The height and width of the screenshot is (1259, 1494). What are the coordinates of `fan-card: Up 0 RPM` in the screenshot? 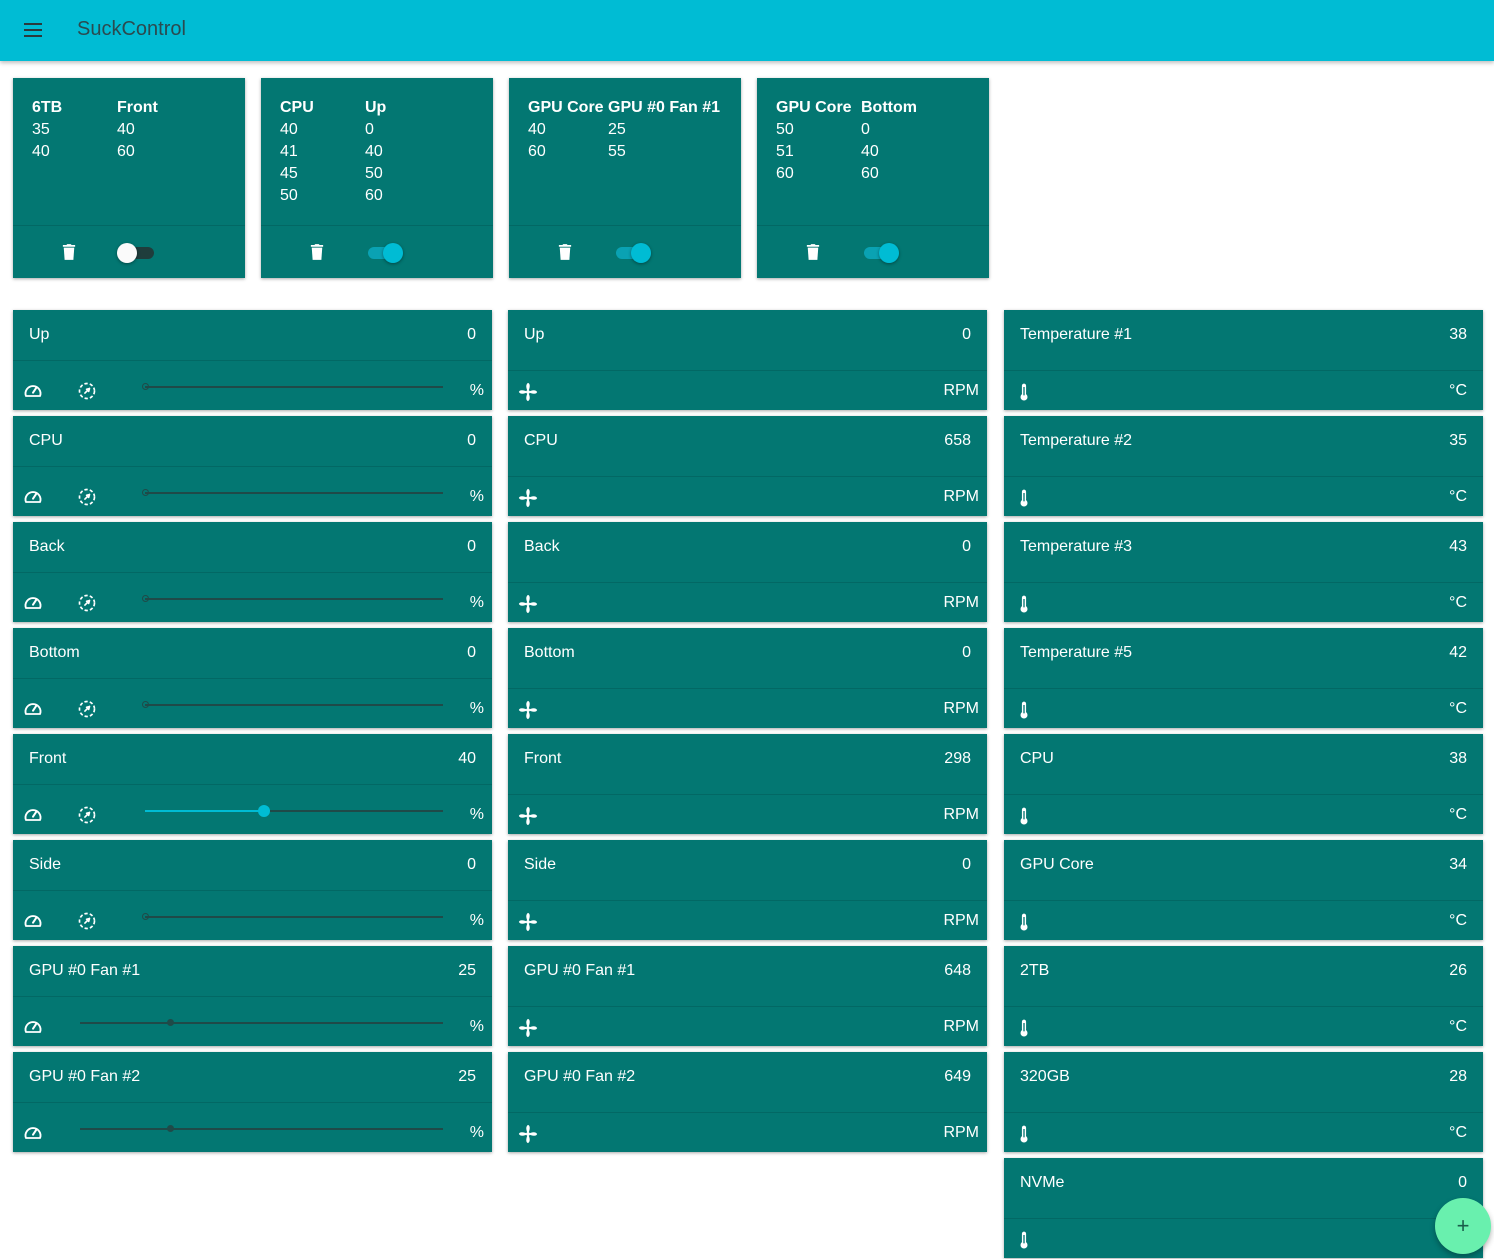 It's located at (747, 360).